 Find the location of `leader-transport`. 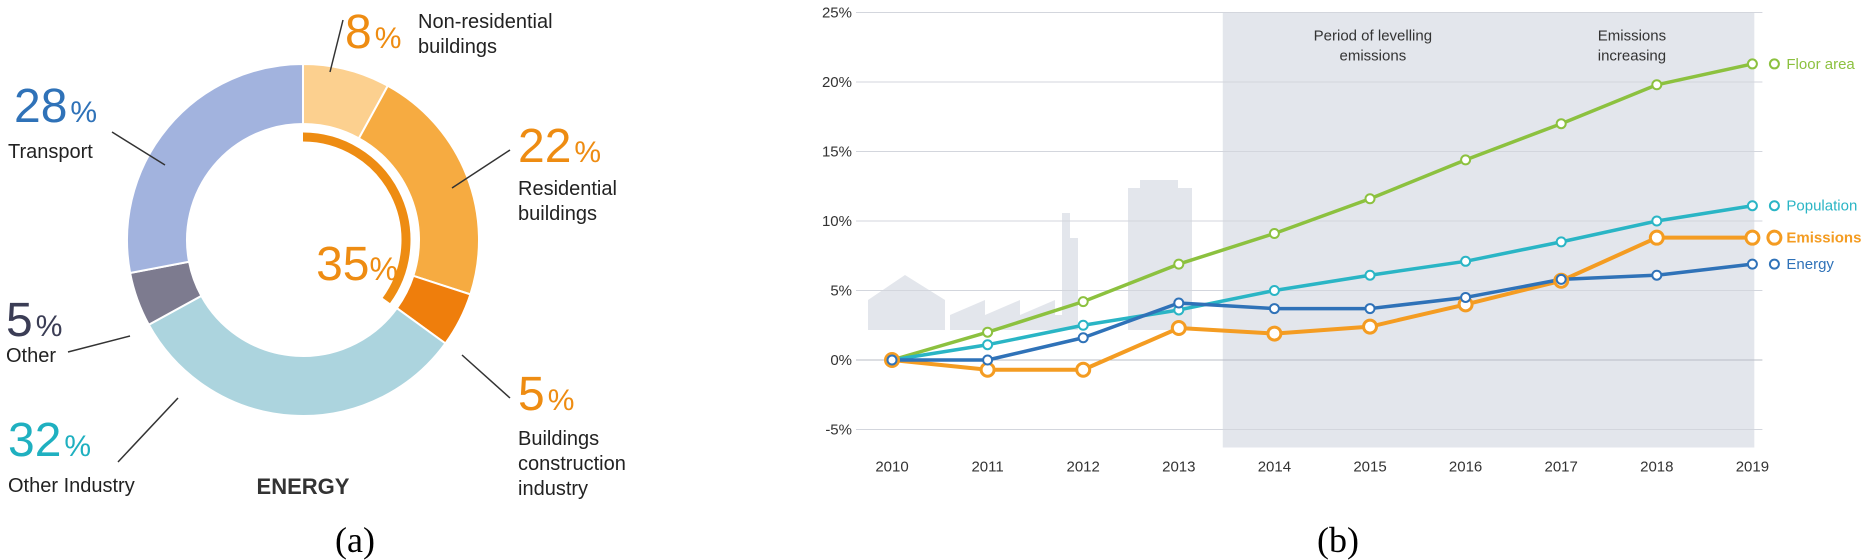

leader-transport is located at coordinates (138, 148).